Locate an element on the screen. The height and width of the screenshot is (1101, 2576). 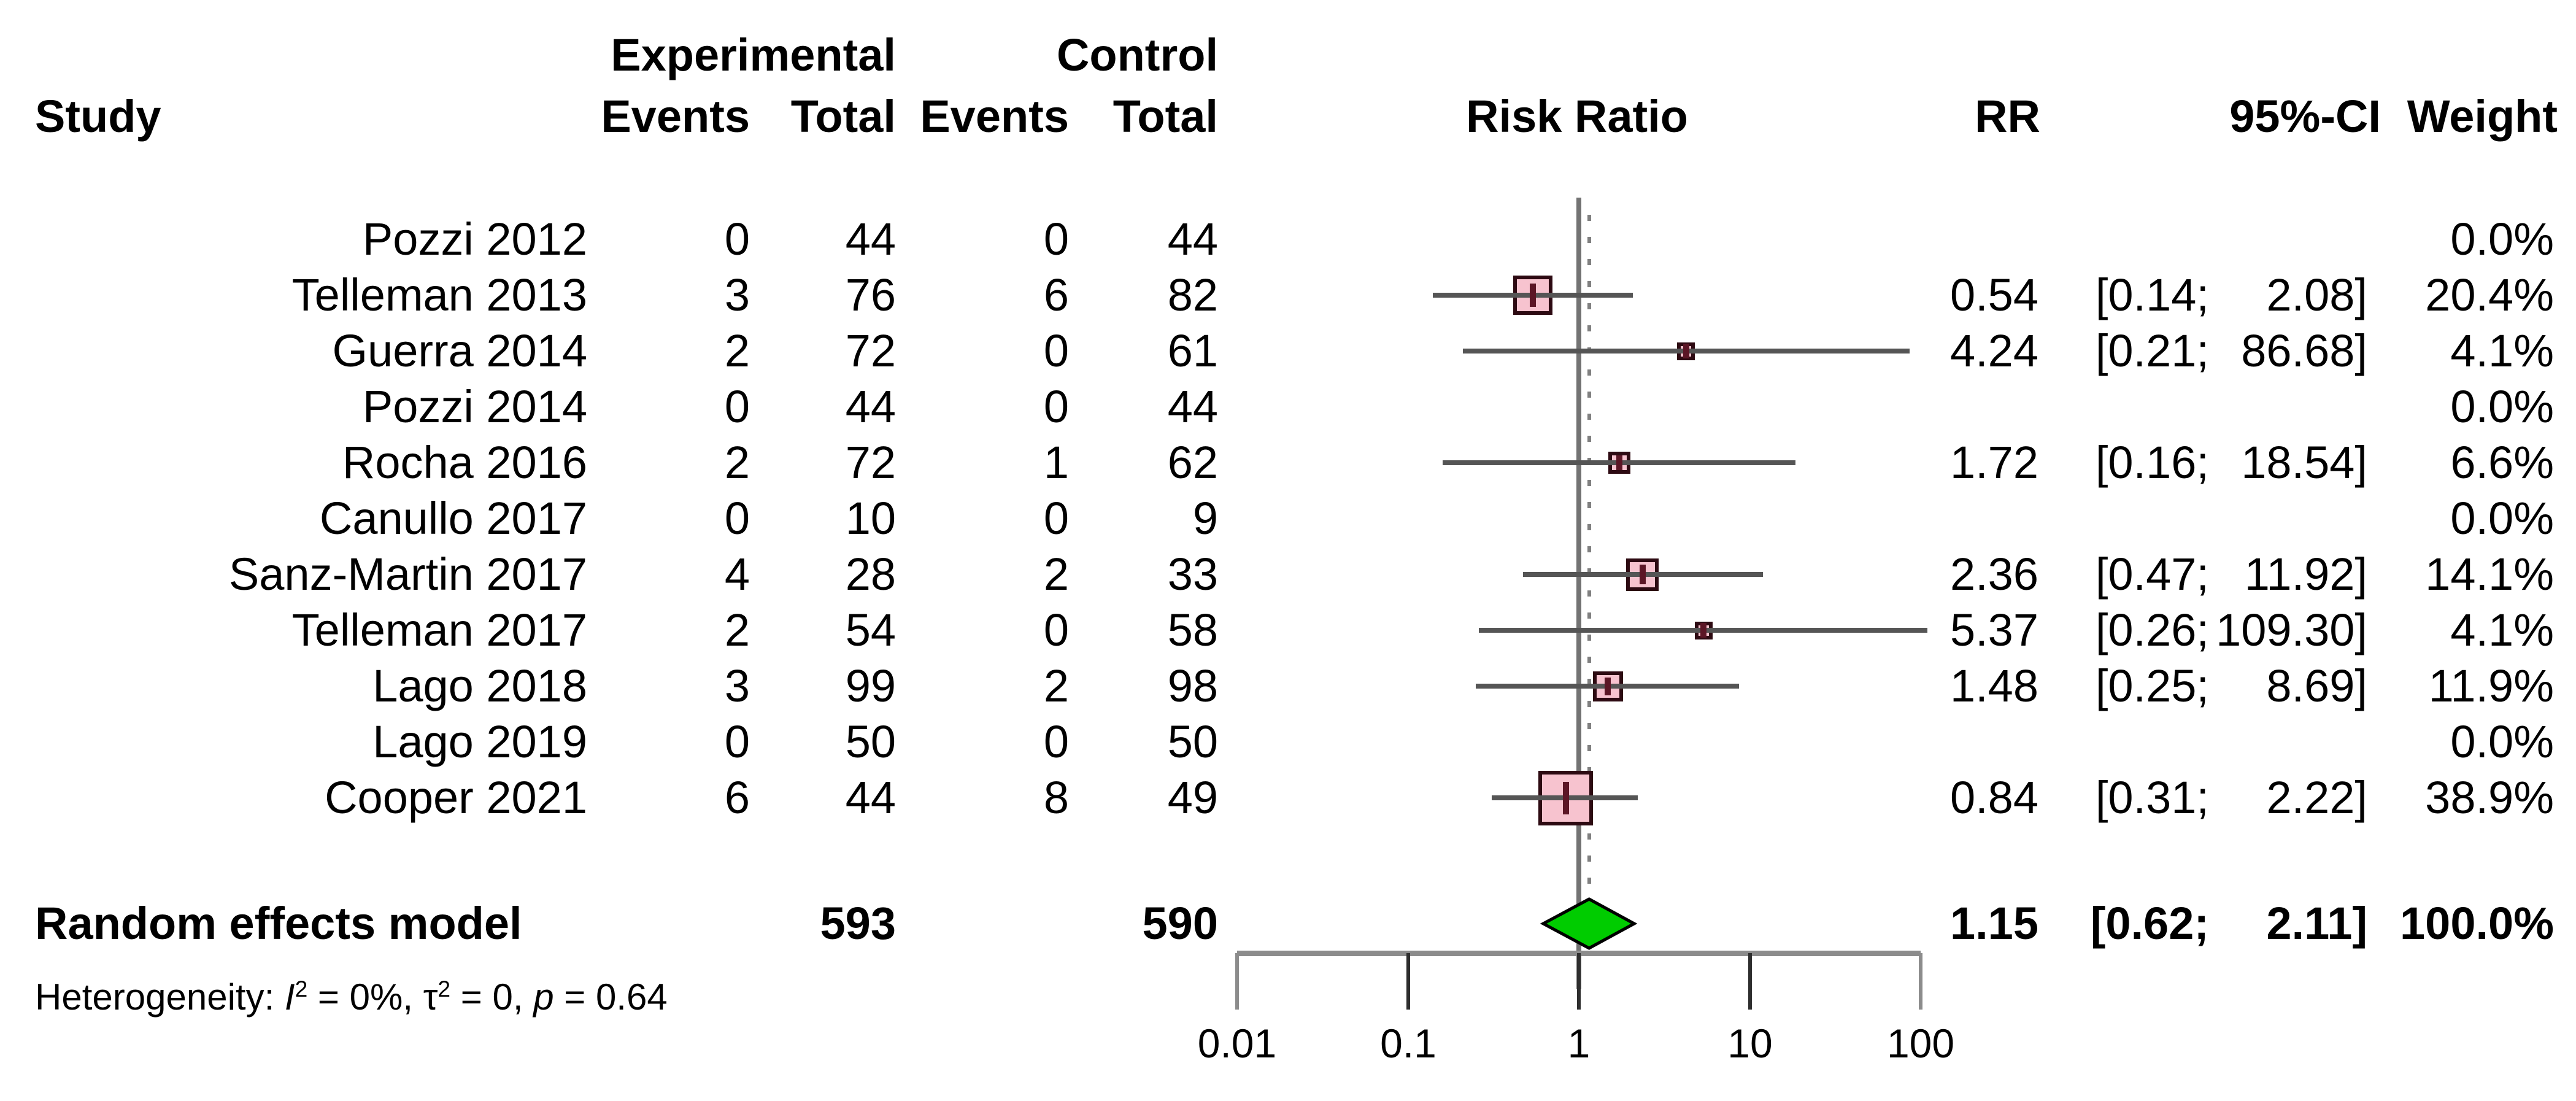
heterogeneity-text-part: τ is located at coordinates (430, 997).